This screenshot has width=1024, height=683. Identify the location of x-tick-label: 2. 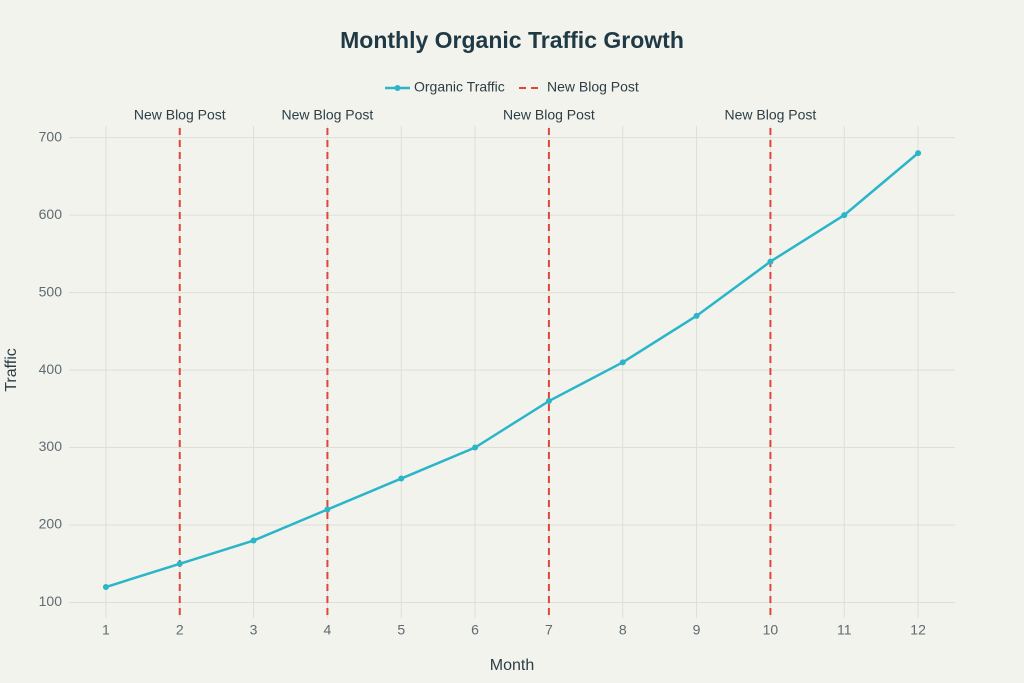
(180, 630).